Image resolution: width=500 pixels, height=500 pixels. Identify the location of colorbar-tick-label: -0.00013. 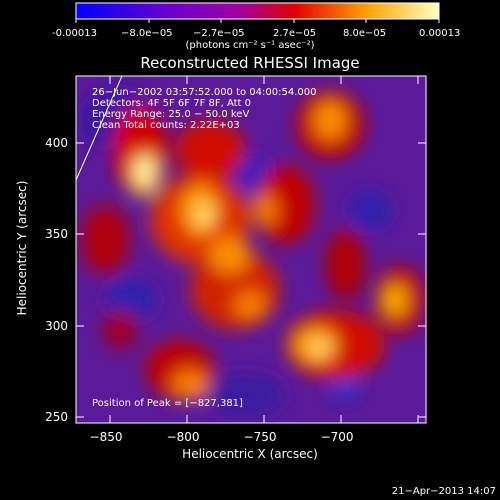
(74, 33).